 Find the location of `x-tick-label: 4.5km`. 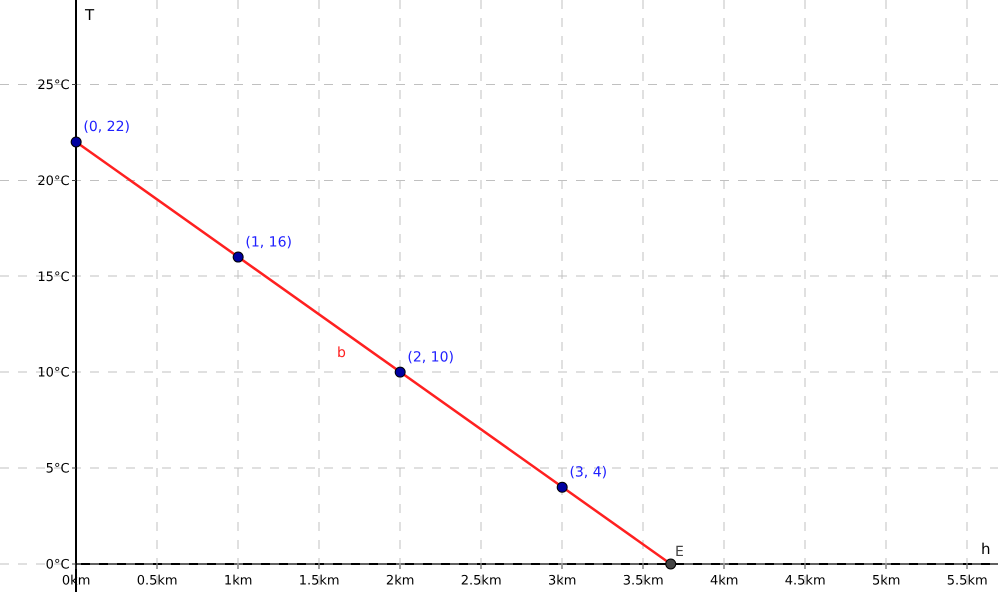

x-tick-label: 4.5km is located at coordinates (805, 581).